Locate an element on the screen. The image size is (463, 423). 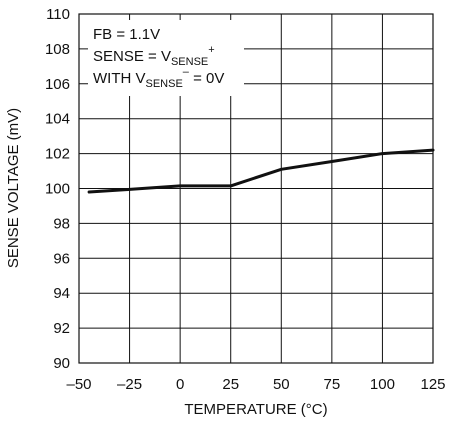
annotation-line-3: WITH VSENSE– = 0V is located at coordinates (158, 78).